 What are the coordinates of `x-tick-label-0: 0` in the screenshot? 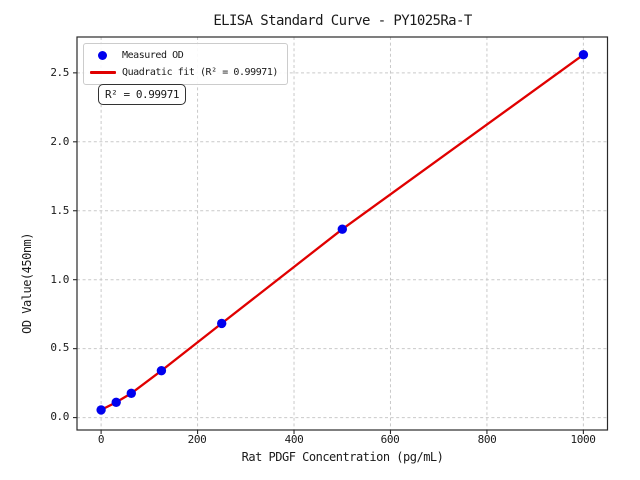 It's located at (101, 439).